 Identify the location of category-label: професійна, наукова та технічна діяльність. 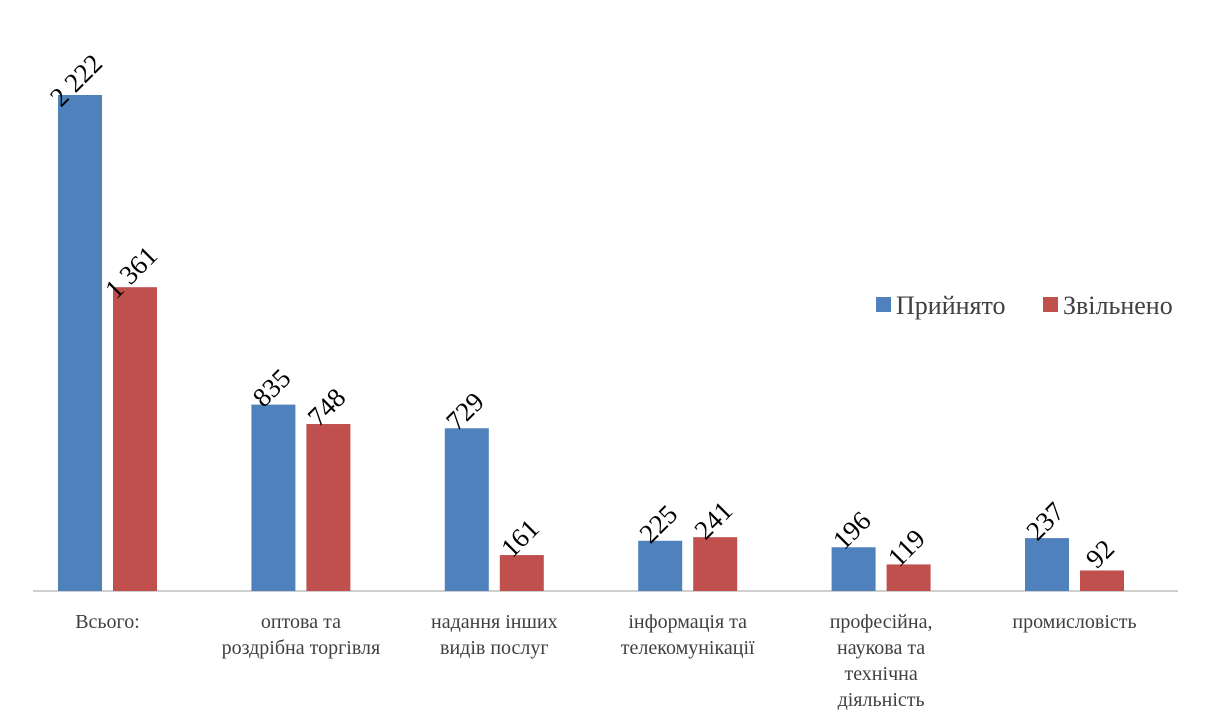
(881, 661).